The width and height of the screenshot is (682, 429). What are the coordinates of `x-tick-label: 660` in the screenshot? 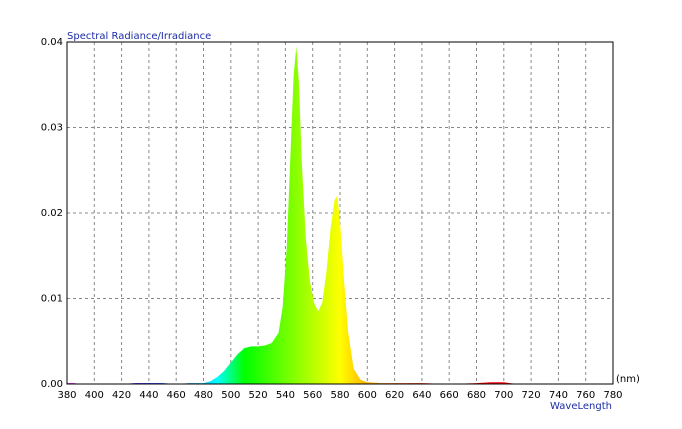 It's located at (449, 395).